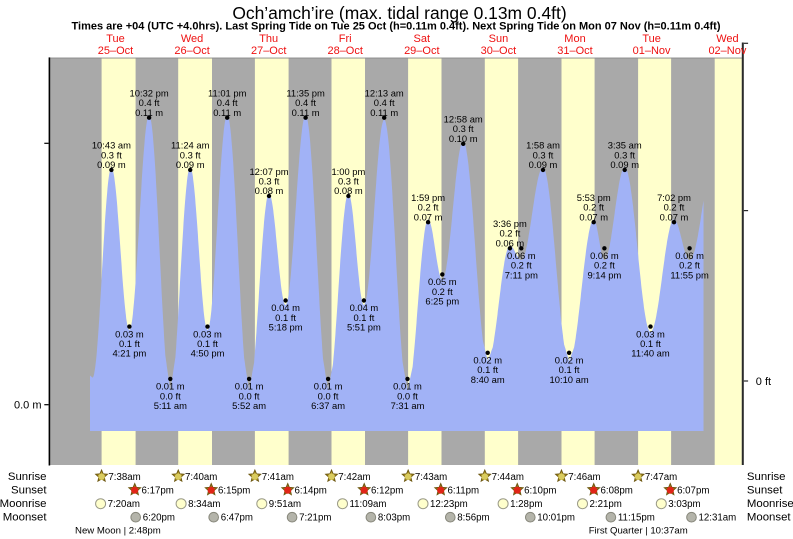 This screenshot has width=793, height=539. What do you see at coordinates (124, 504) in the screenshot?
I see `svg-text: 7:20am` at bounding box center [124, 504].